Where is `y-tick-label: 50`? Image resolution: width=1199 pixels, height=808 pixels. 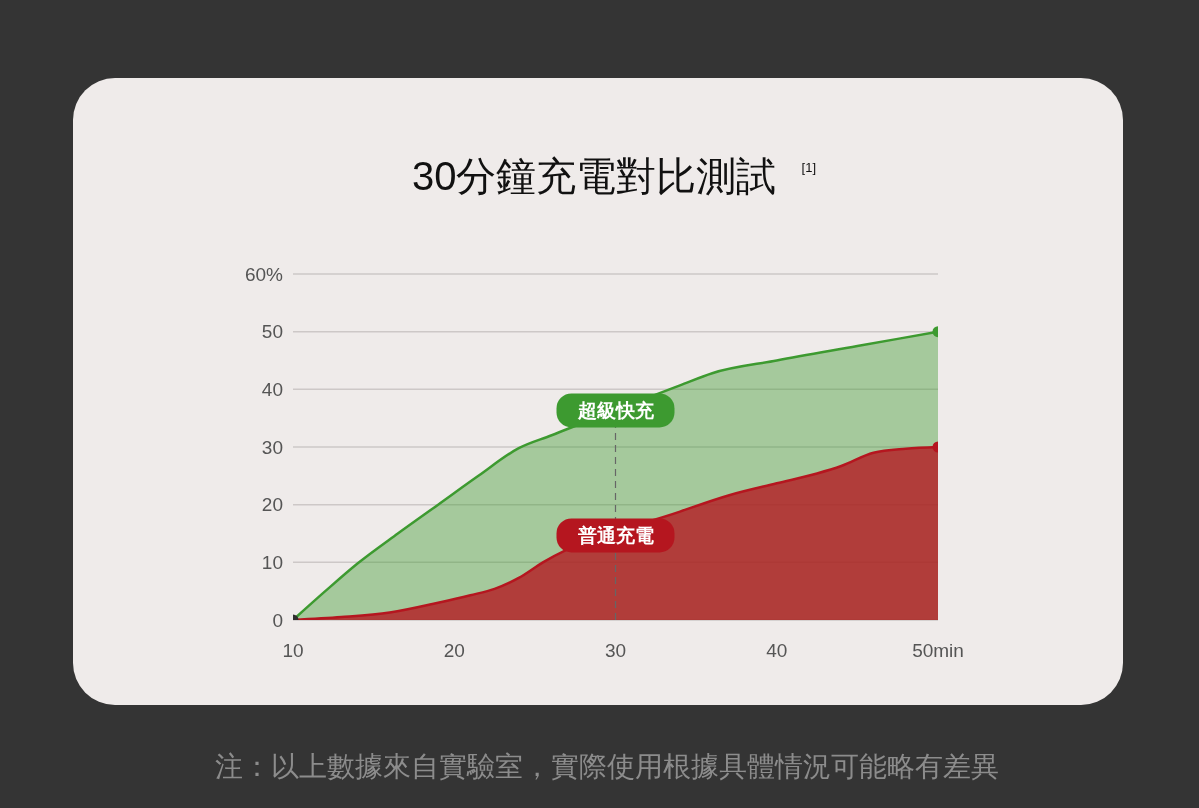
y-tick-label: 50 is located at coordinates (272, 332).